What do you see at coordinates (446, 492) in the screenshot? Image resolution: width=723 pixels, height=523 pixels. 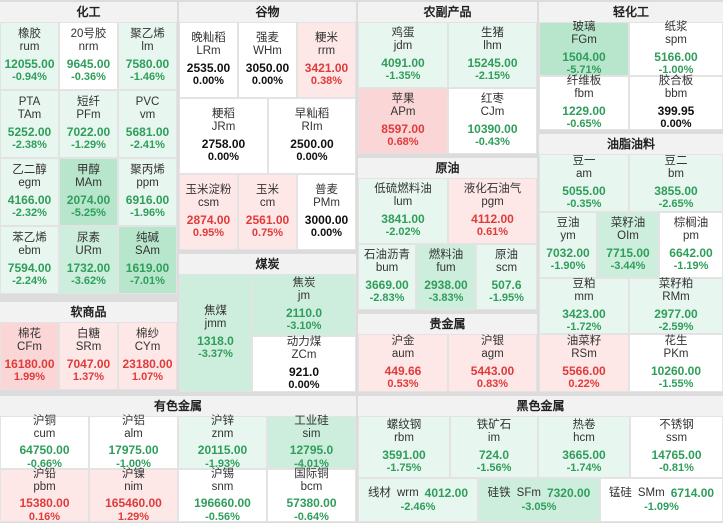 I see `tile-price: 4012.00` at bounding box center [446, 492].